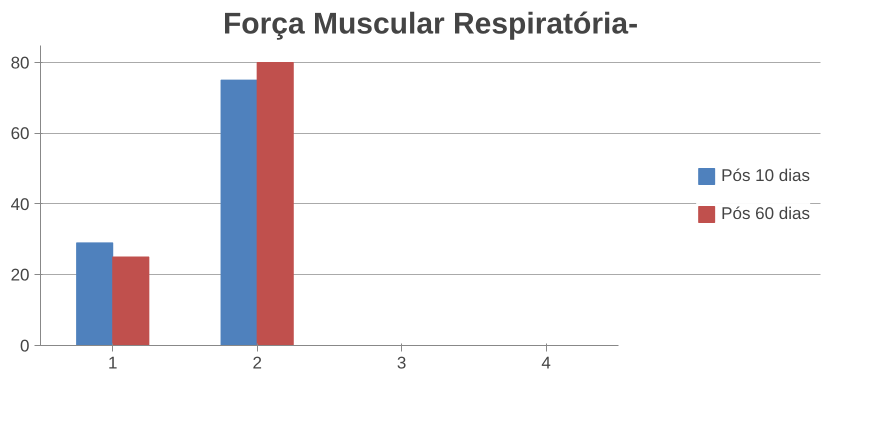 The image size is (871, 433). What do you see at coordinates (257, 363) in the screenshot?
I see `x-tick-label: 2` at bounding box center [257, 363].